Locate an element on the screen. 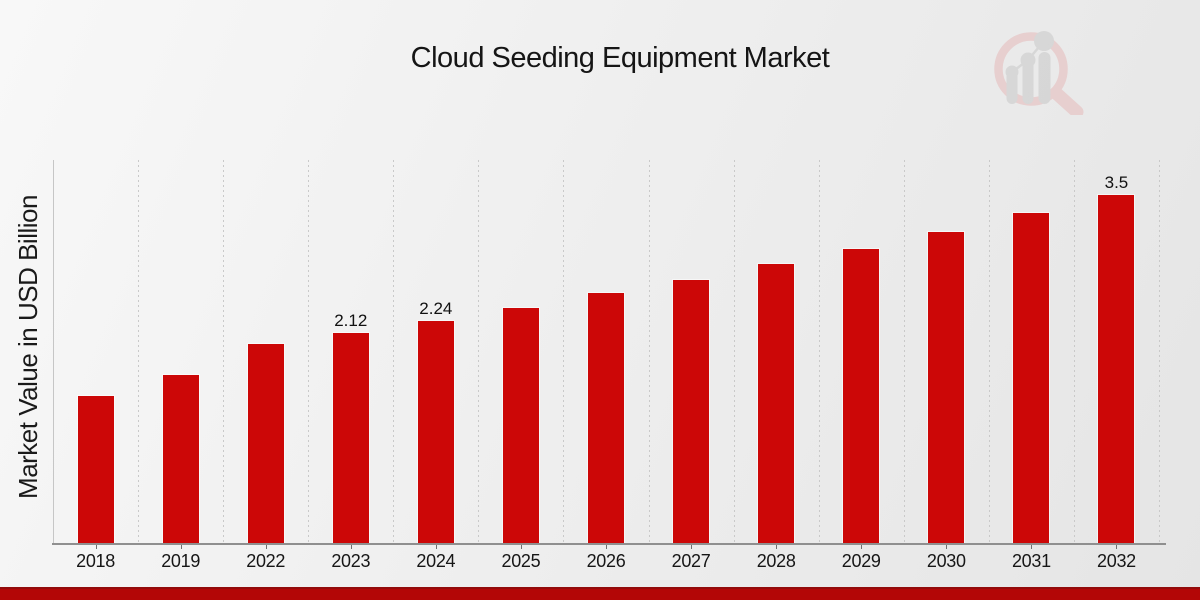 This screenshot has width=1200, height=600. magnifier-bar-chart-logo is located at coordinates (1039, 73).